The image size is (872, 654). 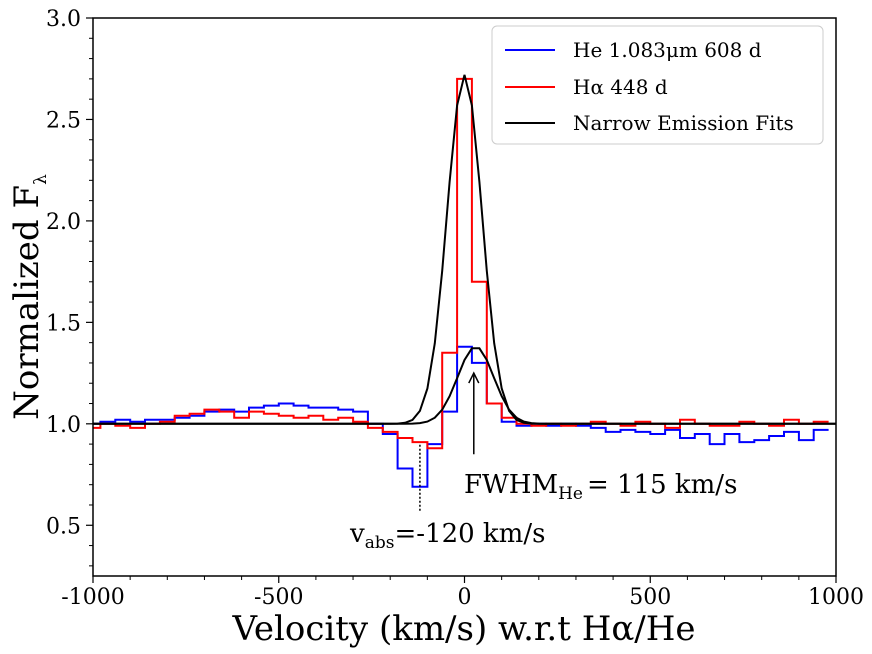 What do you see at coordinates (63, 323) in the screenshot?
I see `y-tick-label: 1.5` at bounding box center [63, 323].